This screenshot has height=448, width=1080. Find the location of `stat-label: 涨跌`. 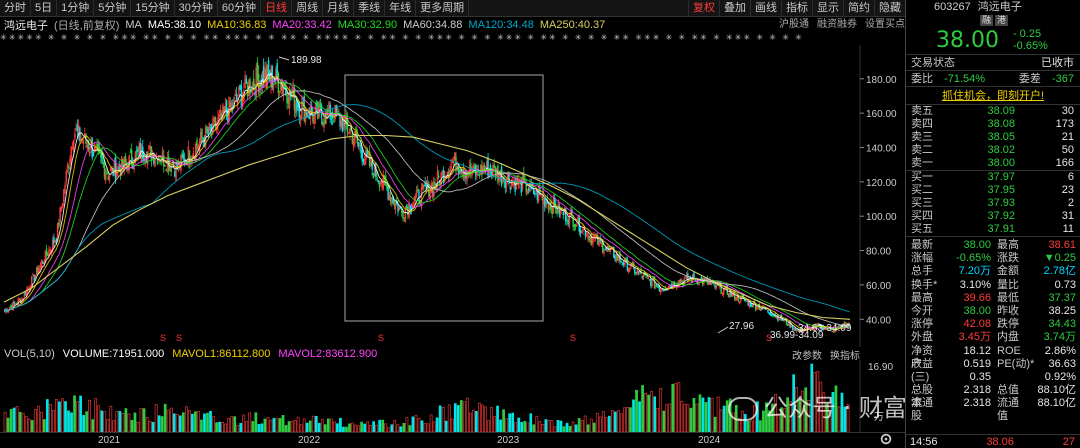

stat-label: 涨跌 is located at coordinates (1008, 258).